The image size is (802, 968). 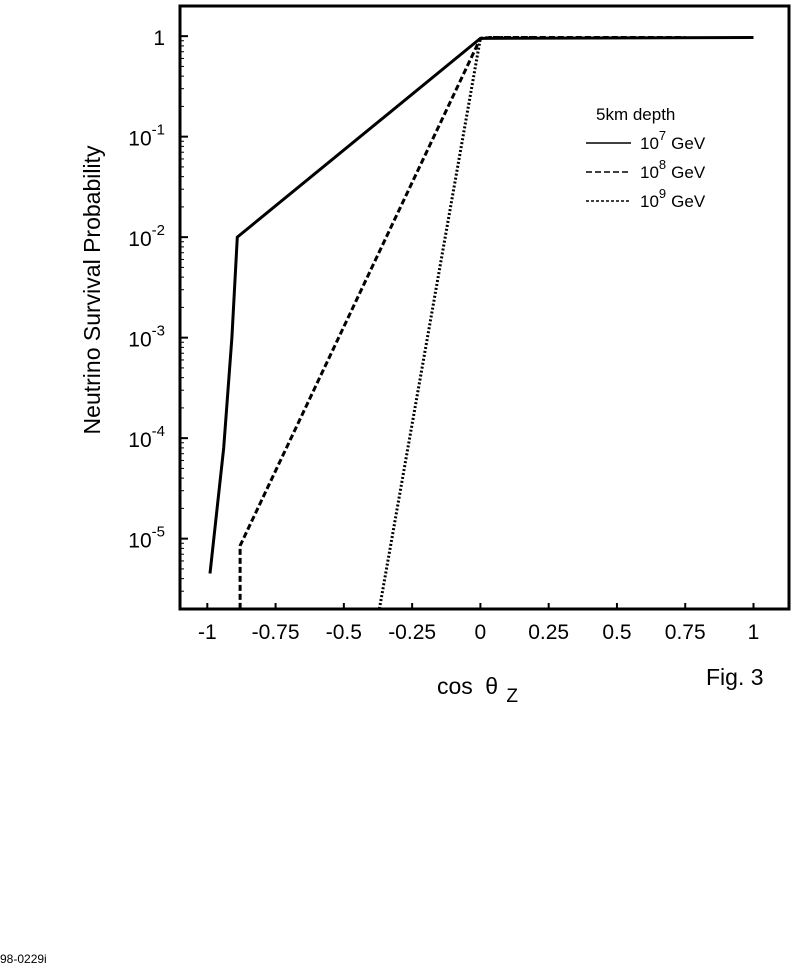 What do you see at coordinates (146, 538) in the screenshot?
I see `y-tick-label: 10⁻⁵` at bounding box center [146, 538].